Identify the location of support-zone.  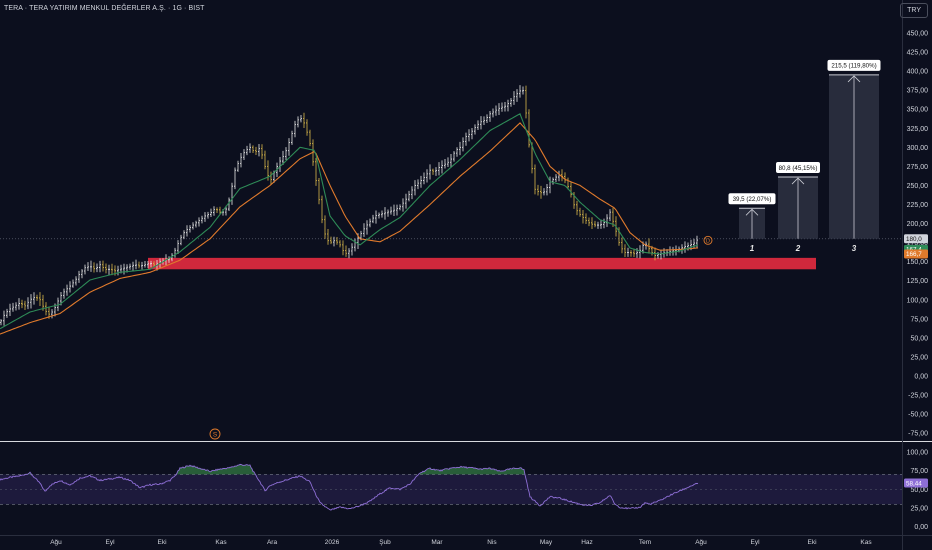
(482, 263).